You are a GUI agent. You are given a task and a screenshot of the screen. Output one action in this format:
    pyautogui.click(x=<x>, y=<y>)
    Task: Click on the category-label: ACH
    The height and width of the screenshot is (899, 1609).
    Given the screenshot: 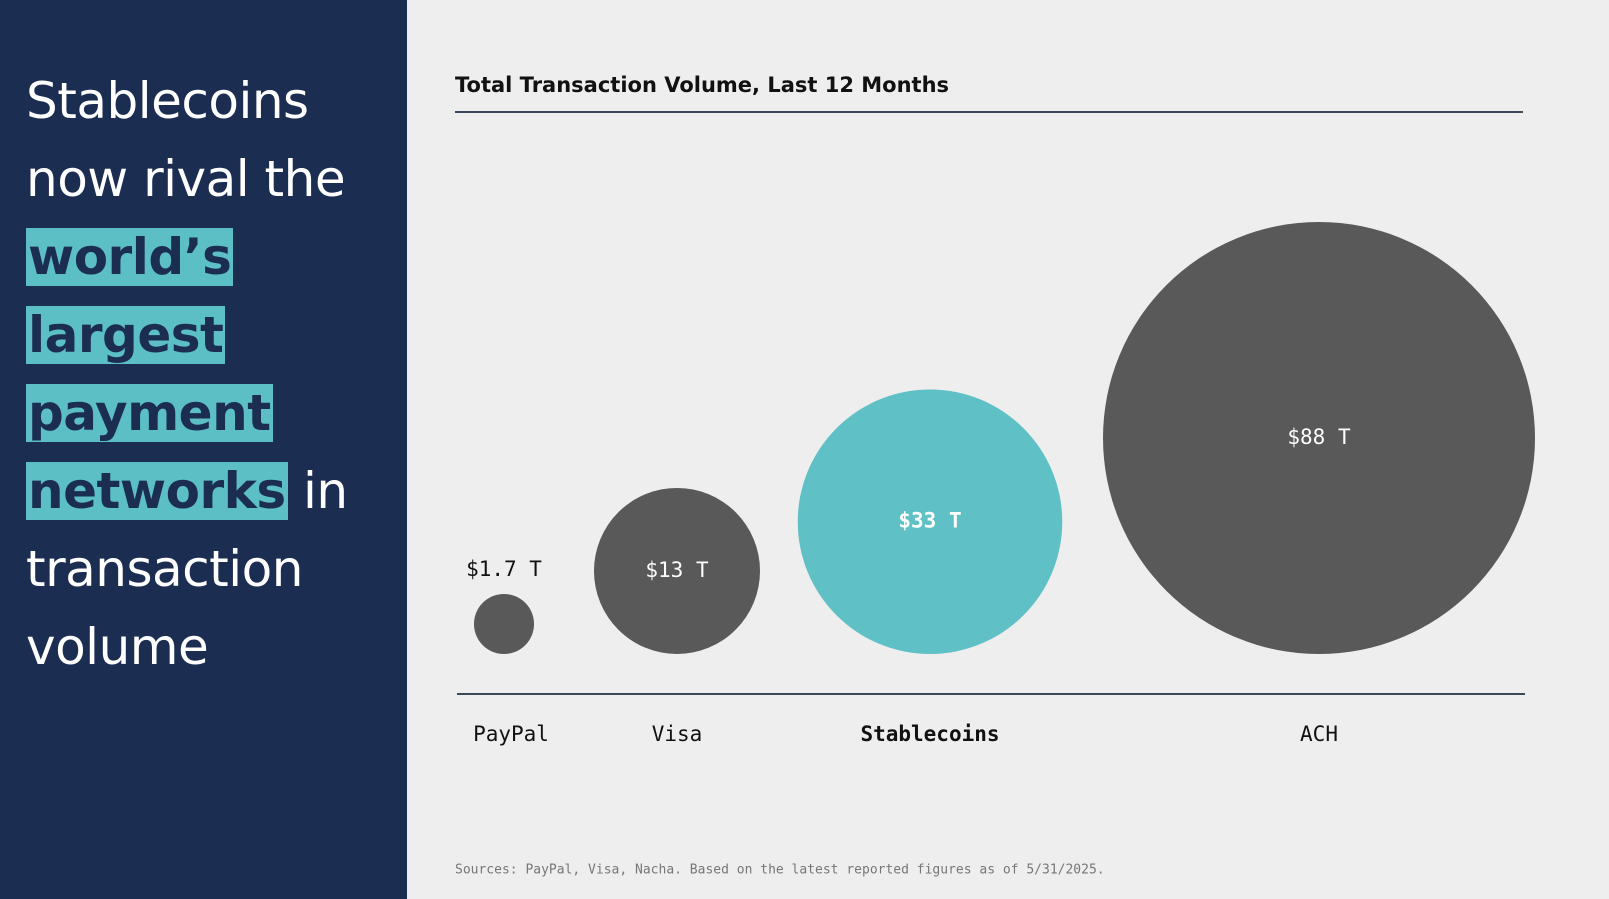 What is the action you would take?
    pyautogui.click(x=1319, y=734)
    